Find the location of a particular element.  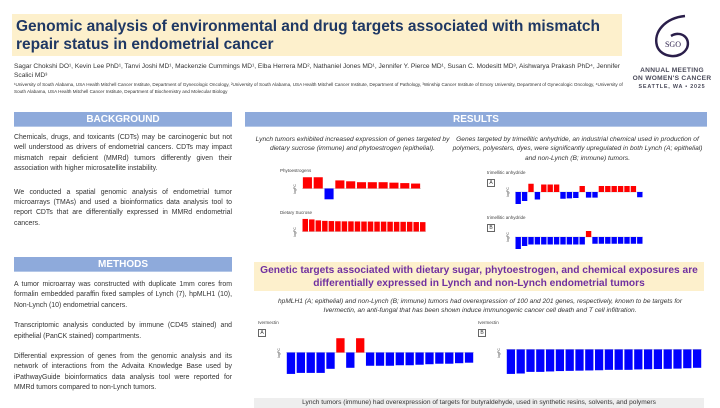

chart-dietary-sucrose: Dietary Sucrose logFC is located at coordinates (355, 232).